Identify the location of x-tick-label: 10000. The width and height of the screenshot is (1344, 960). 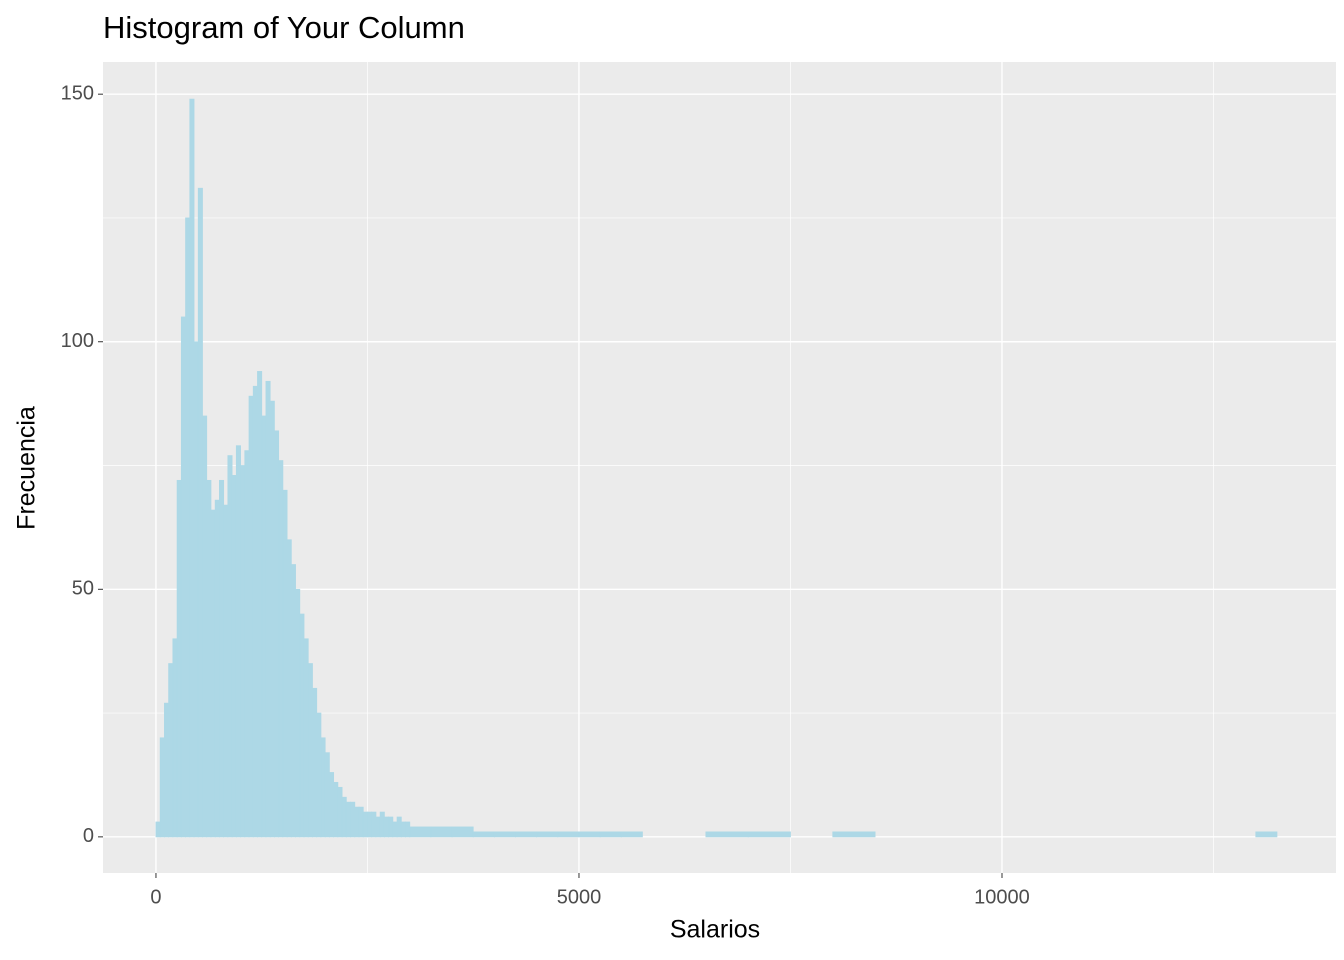
(1002, 897).